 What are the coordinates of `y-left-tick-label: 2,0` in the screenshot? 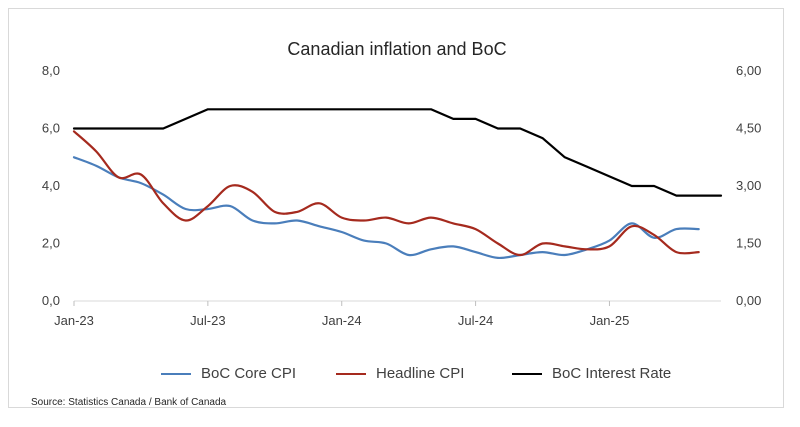 It's located at (51, 243).